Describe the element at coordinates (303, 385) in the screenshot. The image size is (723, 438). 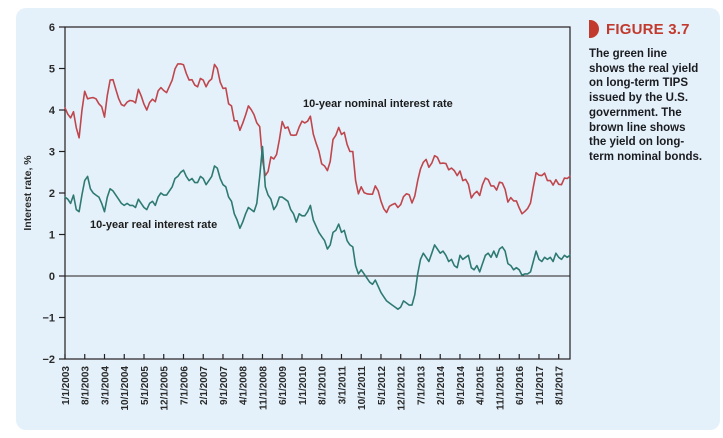
I see `x-tick-label: 1/1/2010` at that location.